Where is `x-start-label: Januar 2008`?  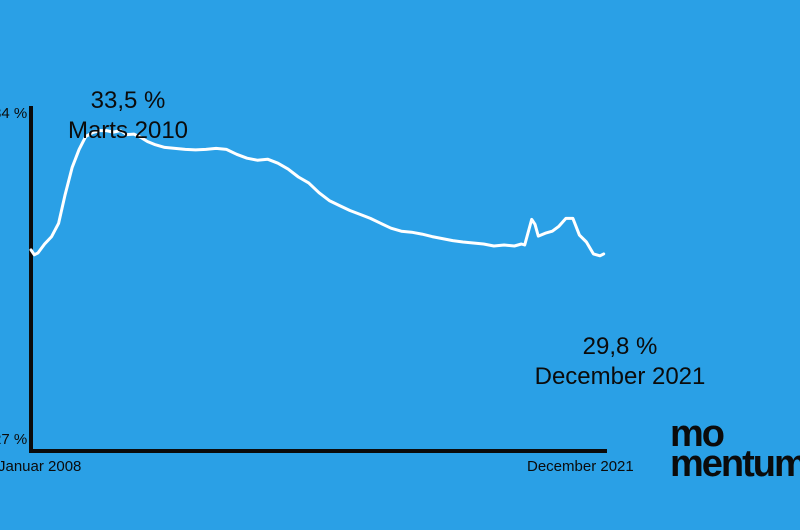 x-start-label: Januar 2008 is located at coordinates (40, 466).